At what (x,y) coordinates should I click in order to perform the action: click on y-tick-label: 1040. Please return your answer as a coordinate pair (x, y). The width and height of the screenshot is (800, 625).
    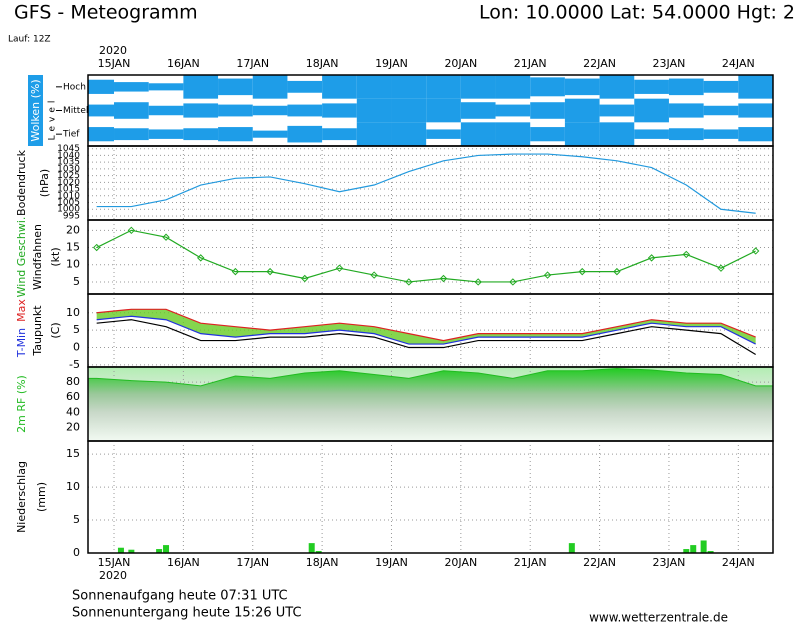
    Looking at the image, I should click on (68, 156).